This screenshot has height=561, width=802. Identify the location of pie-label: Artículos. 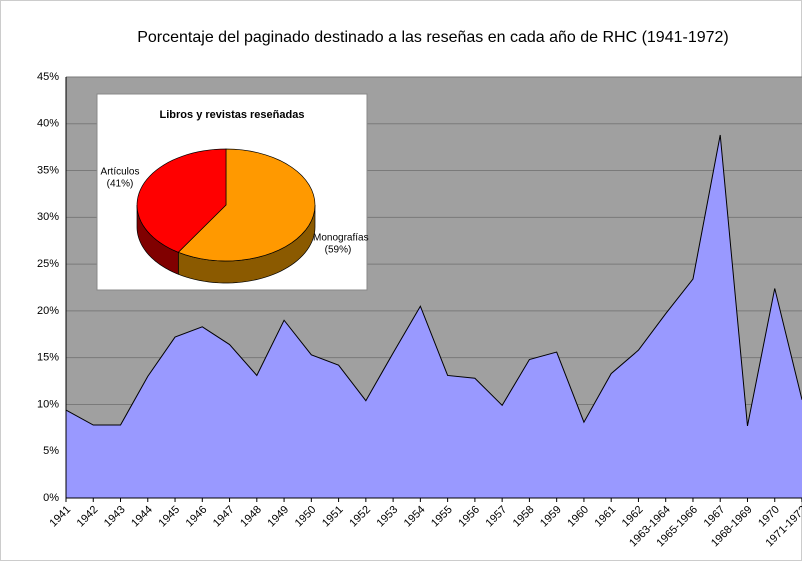
(120, 172).